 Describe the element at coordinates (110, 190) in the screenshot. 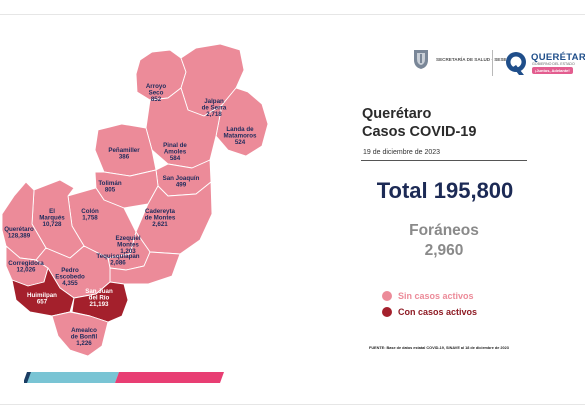

I see `municipality-cases: 805` at that location.